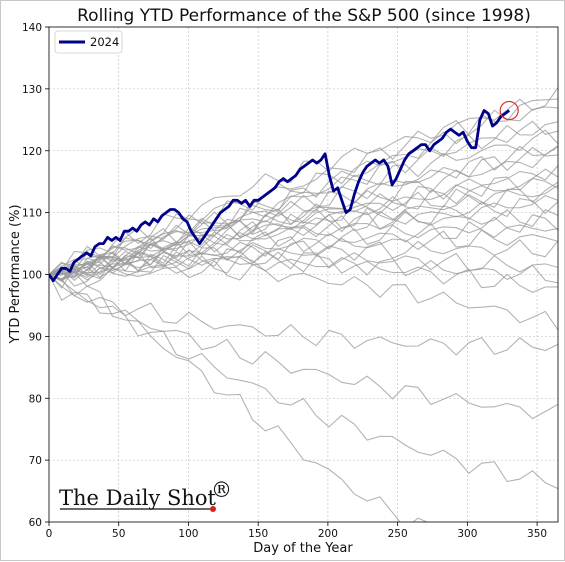 The height and width of the screenshot is (562, 565). What do you see at coordinates (303, 548) in the screenshot?
I see `x-axis-label: Day of the Year` at bounding box center [303, 548].